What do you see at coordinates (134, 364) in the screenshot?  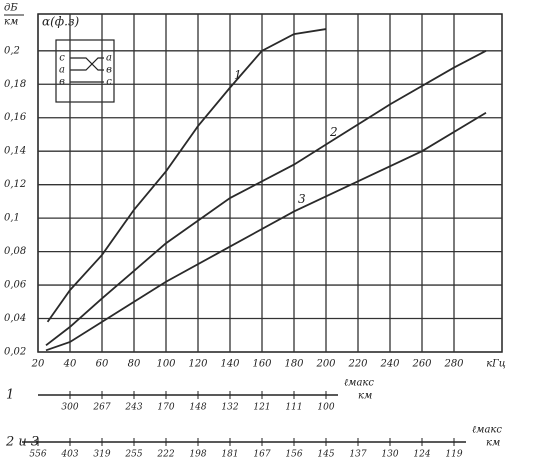 I see `x-tick-label: 80` at bounding box center [134, 364].